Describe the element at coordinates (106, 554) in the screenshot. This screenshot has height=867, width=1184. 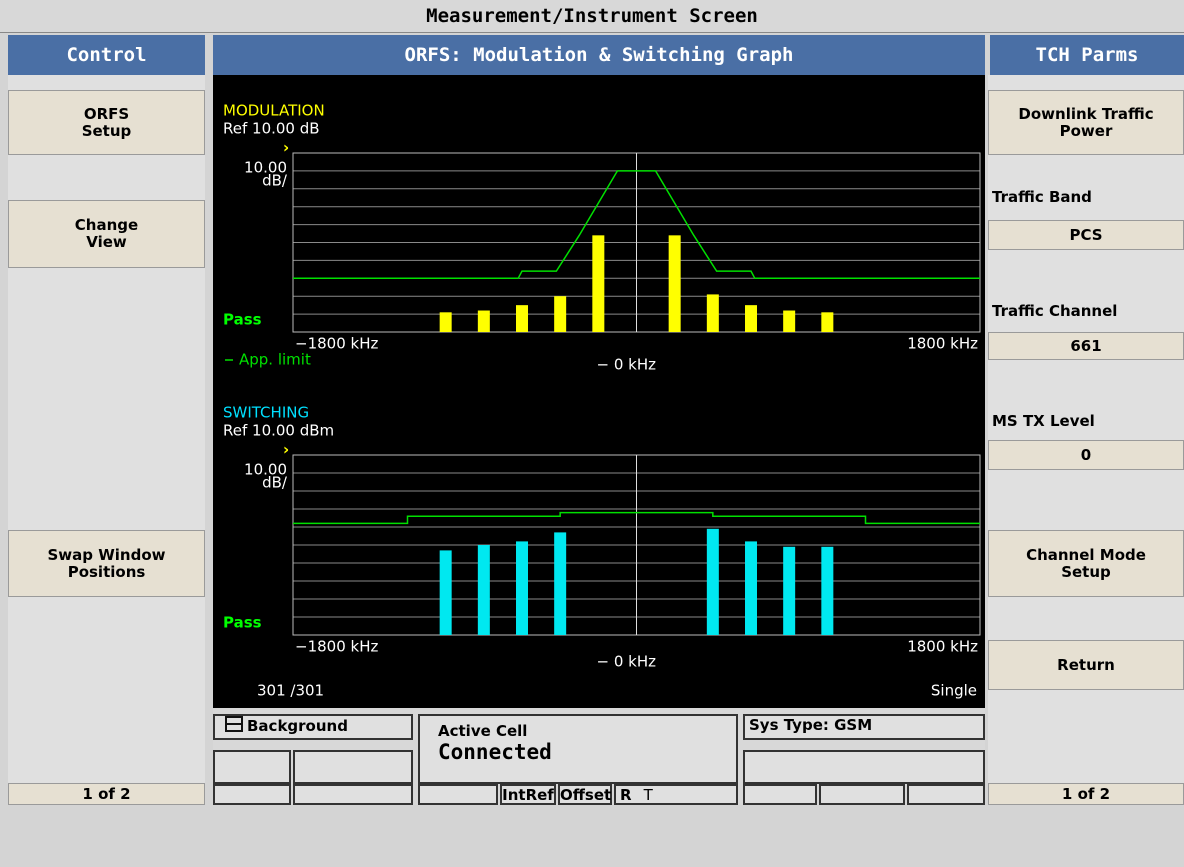
I see `label: Swap Window` at that location.